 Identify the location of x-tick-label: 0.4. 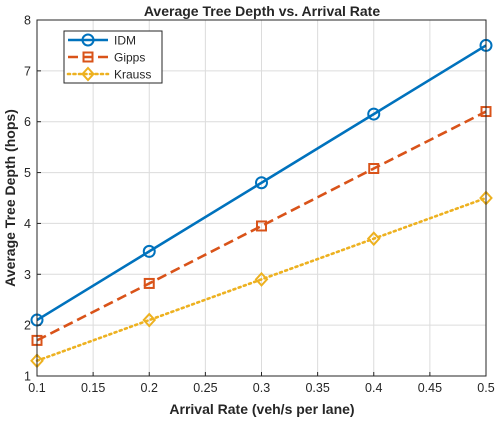
(373, 388).